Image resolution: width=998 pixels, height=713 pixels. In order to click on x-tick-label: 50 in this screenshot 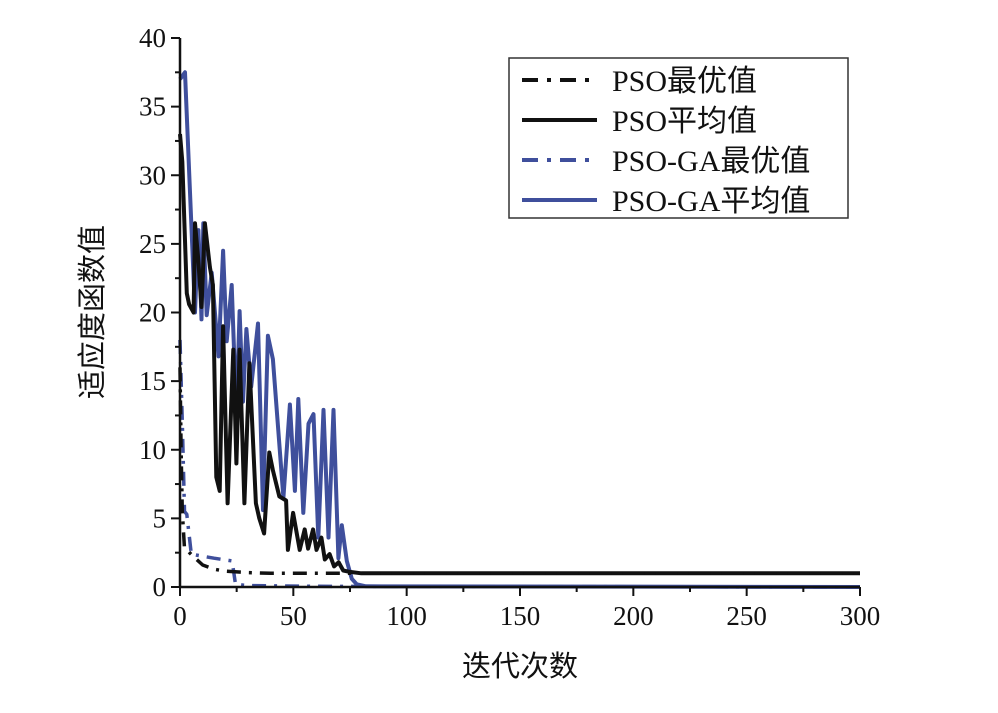, I will do `click(293, 616)`.